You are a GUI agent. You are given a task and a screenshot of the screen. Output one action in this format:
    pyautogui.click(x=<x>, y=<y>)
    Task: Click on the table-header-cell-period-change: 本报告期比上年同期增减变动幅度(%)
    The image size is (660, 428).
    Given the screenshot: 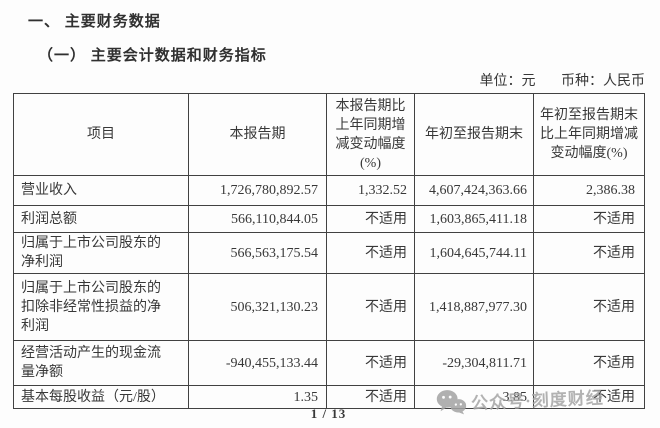 What is the action you would take?
    pyautogui.click(x=370, y=134)
    